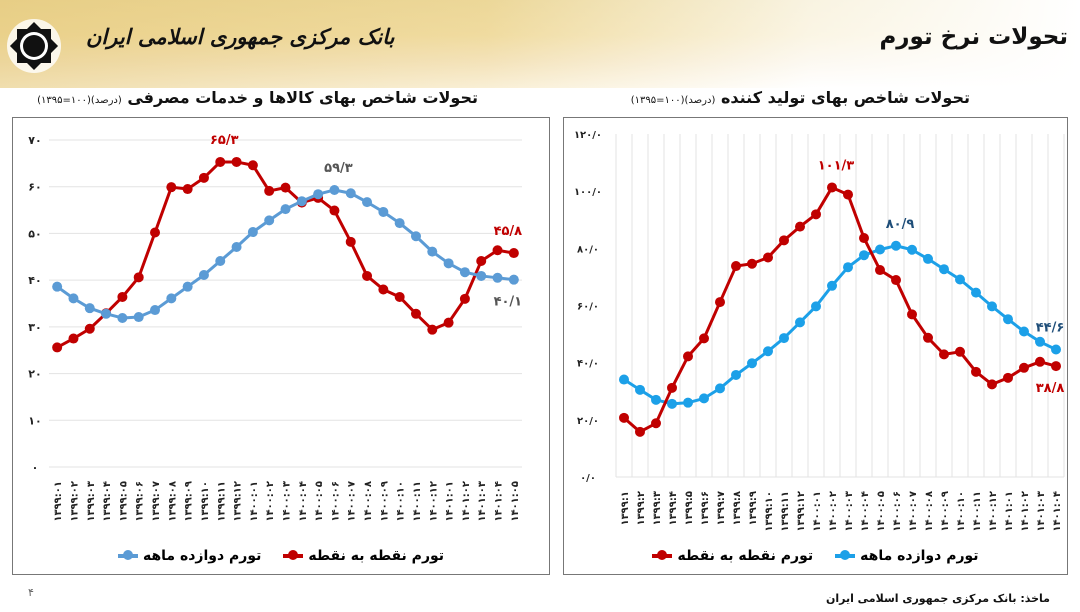 Image resolution: width=1080 pixels, height=612 pixels. I want to click on y-tick-label: ۰, so click(35, 467).